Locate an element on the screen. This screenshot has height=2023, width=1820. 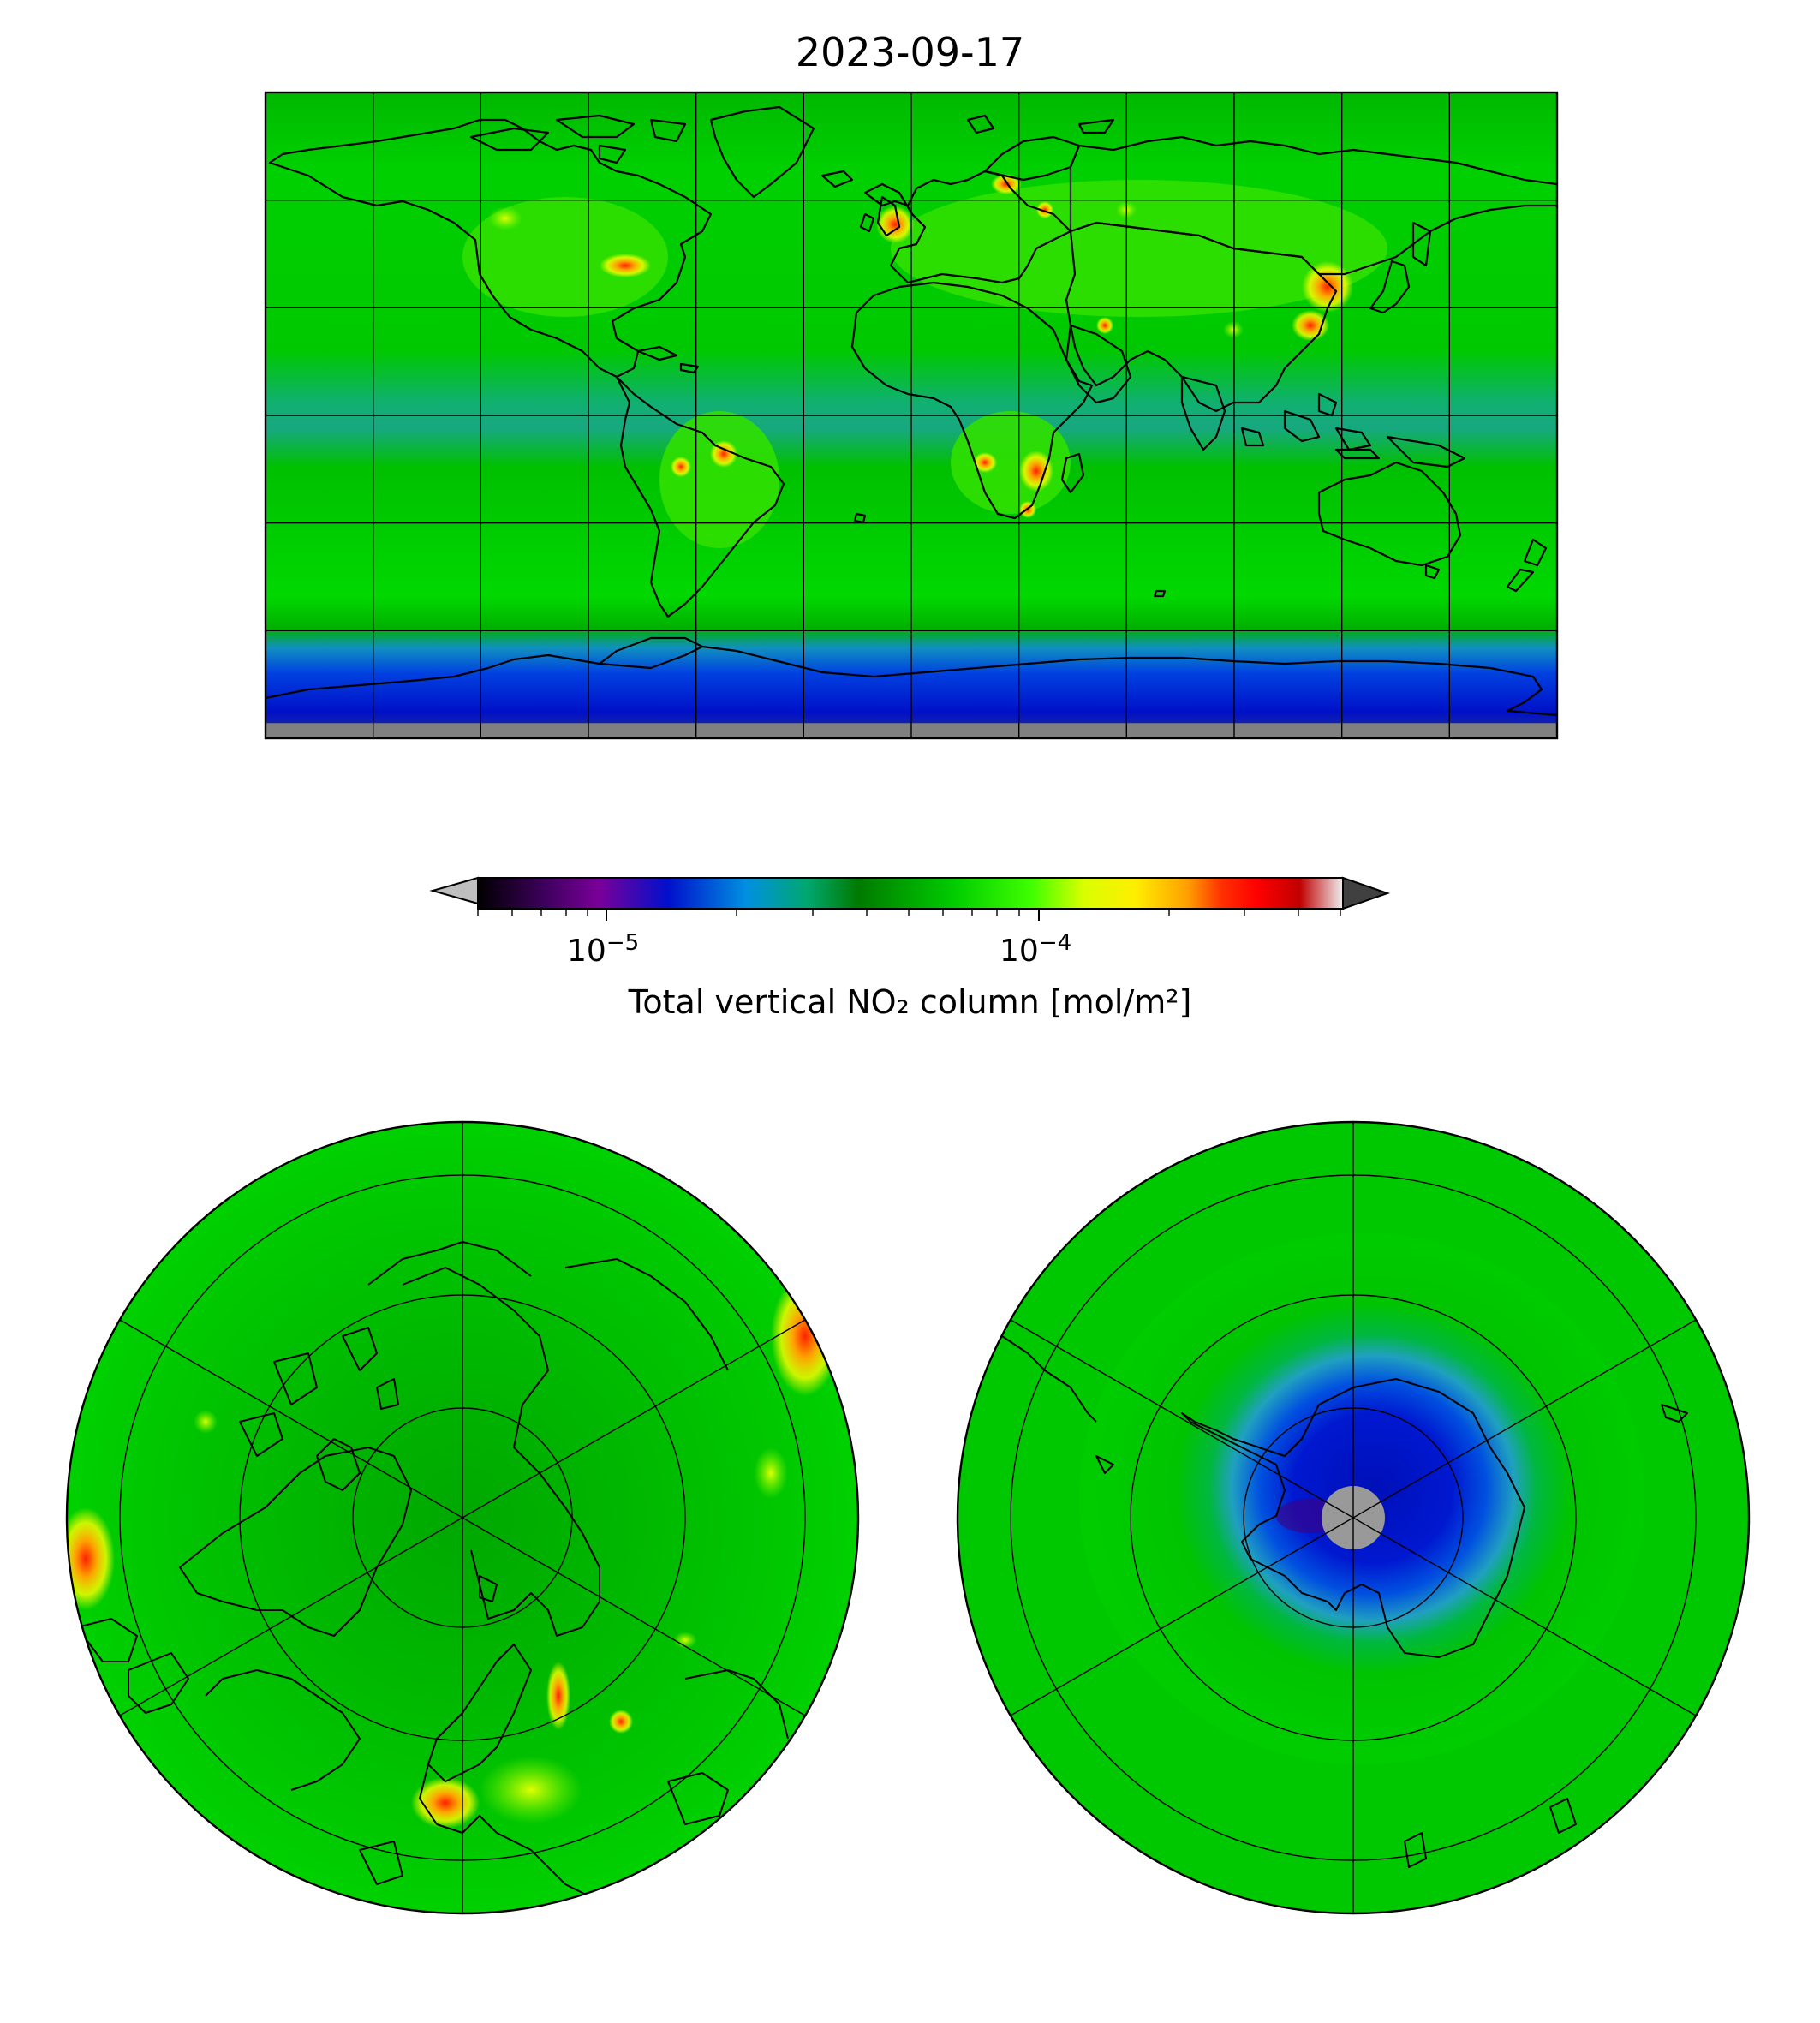
north-polar-coastlines is located at coordinates (432, 1576).